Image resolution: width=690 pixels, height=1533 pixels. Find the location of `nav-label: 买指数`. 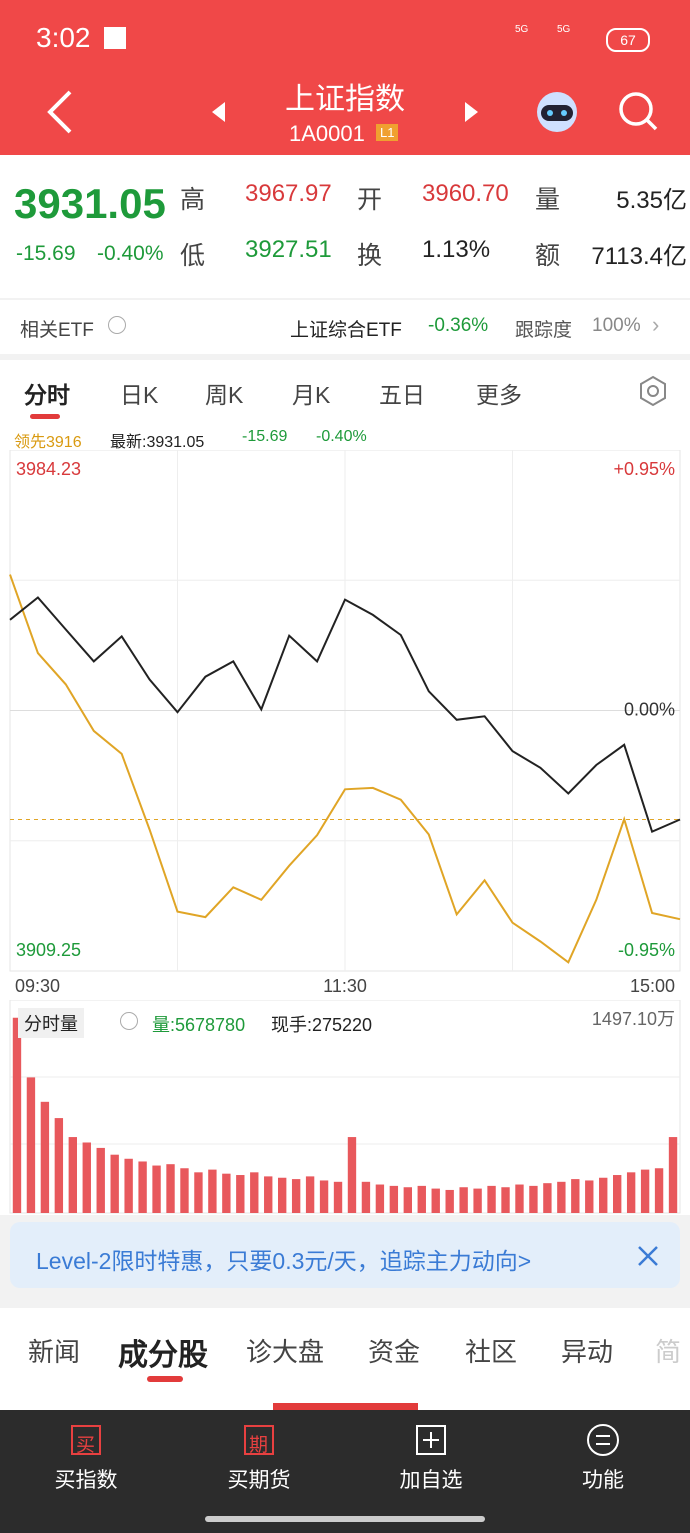

nav-label: 买指数 is located at coordinates (86, 1480).